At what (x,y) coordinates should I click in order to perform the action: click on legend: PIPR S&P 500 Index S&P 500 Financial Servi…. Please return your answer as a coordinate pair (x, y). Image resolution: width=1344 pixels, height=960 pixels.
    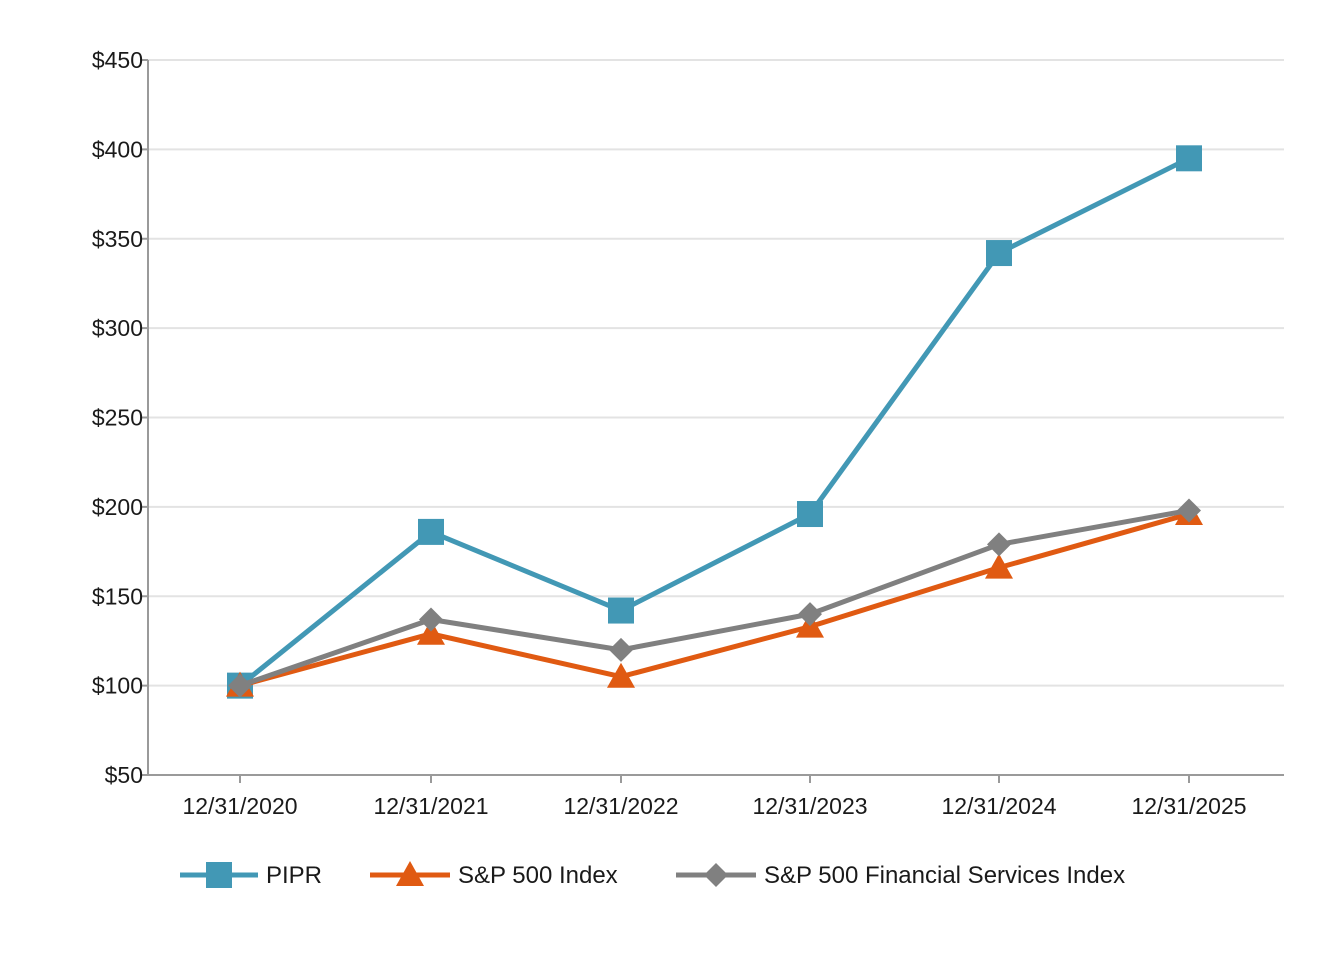
    Looking at the image, I should click on (652, 875).